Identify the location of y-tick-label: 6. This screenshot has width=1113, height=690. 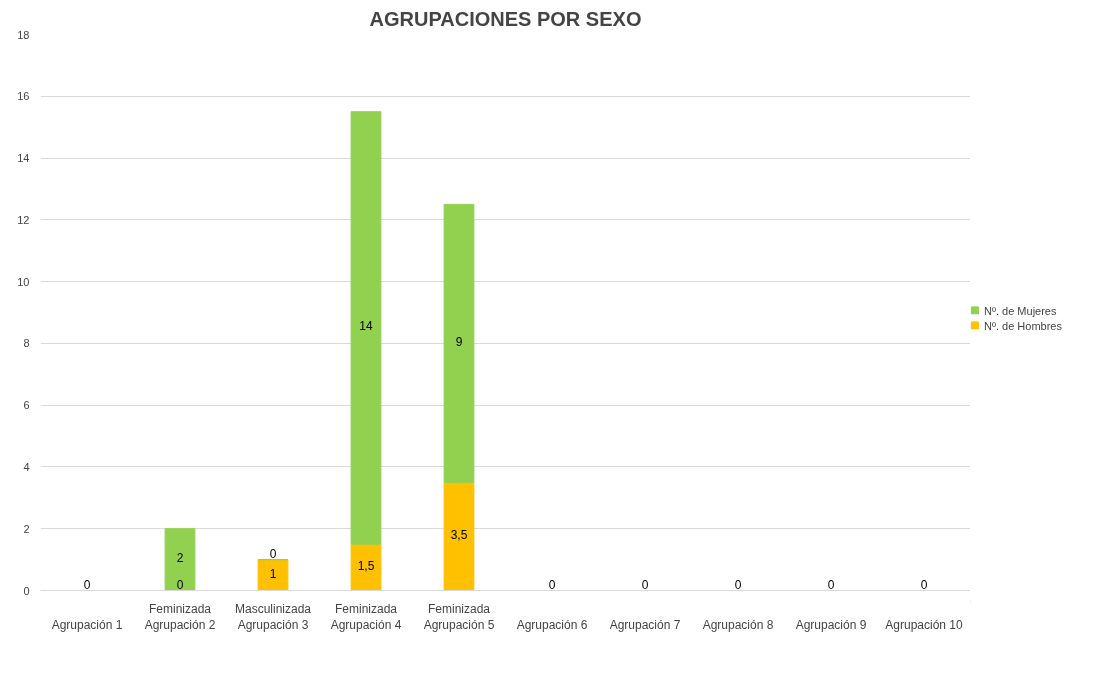
(26, 405).